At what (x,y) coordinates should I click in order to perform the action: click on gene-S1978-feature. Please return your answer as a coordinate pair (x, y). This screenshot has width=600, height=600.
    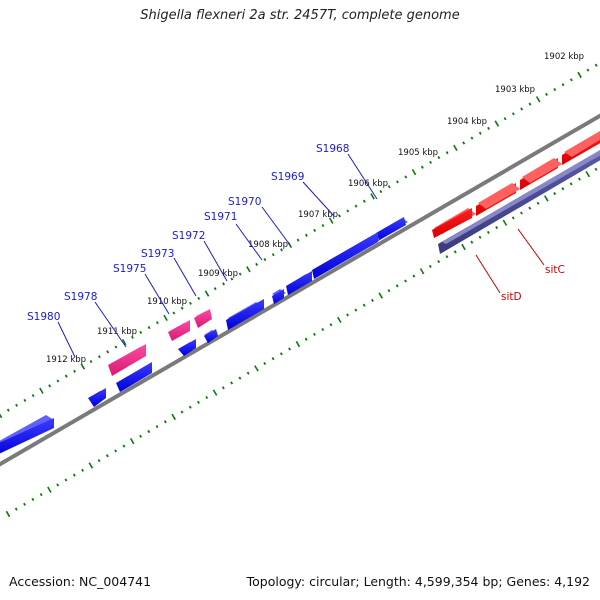
    Looking at the image, I should click on (130, 368).